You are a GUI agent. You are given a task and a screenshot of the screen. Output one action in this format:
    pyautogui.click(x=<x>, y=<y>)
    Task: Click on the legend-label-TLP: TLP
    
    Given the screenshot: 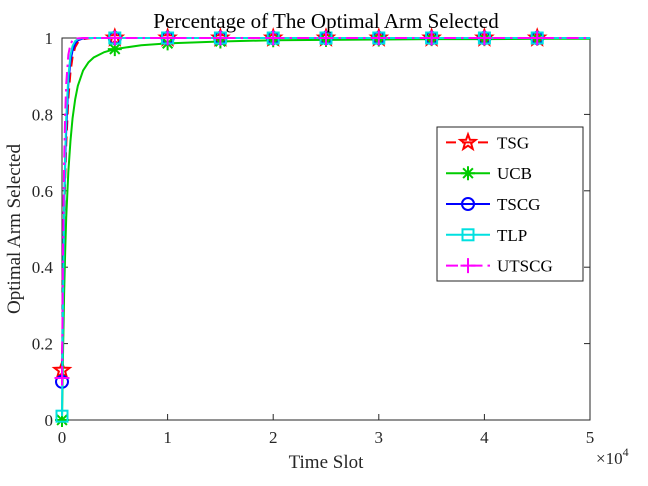 What is the action you would take?
    pyautogui.click(x=512, y=235)
    